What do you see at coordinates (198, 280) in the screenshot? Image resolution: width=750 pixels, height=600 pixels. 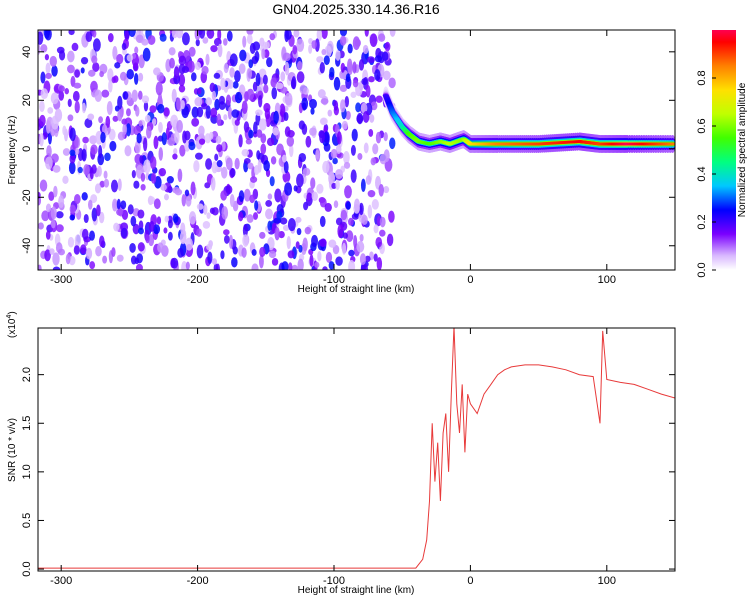 I see `x-tick-label: -200` at bounding box center [198, 280].